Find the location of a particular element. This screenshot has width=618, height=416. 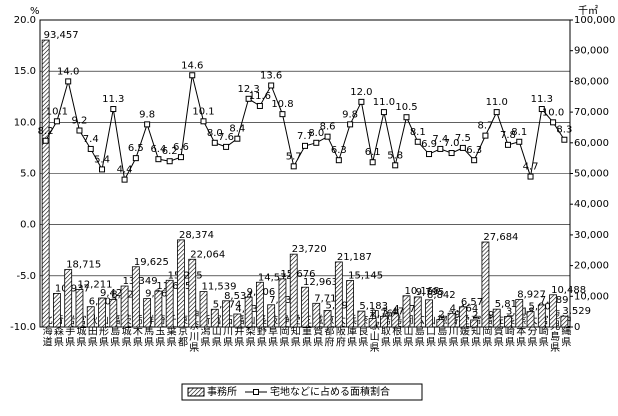

bar-label: 15,676 is located at coordinates (297, 274).